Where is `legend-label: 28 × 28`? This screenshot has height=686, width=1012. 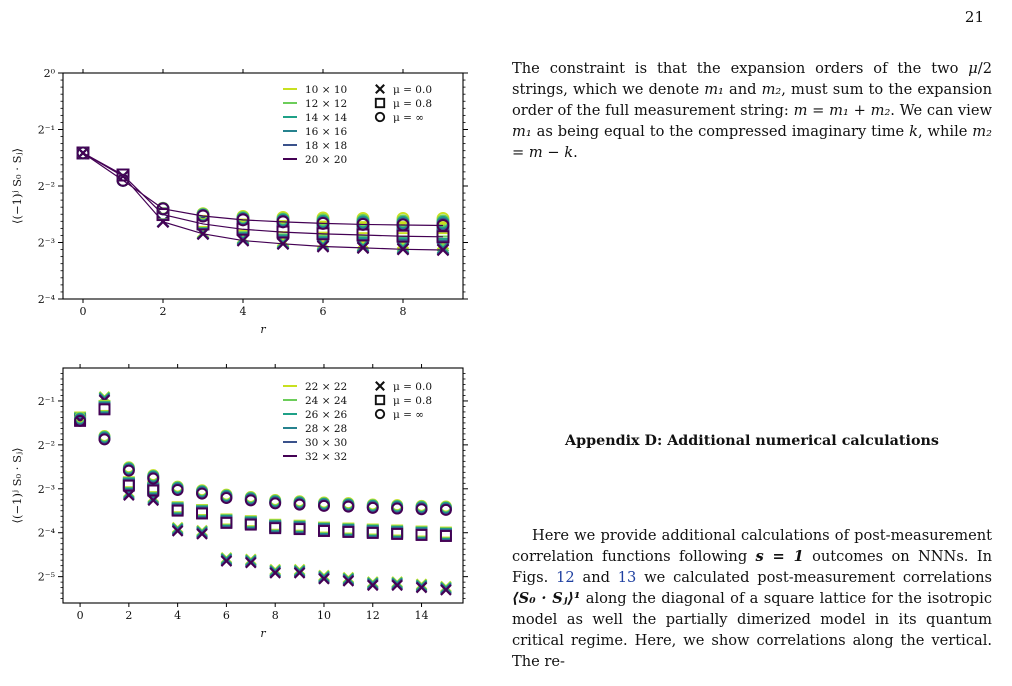 legend-label: 28 × 28 is located at coordinates (326, 429).